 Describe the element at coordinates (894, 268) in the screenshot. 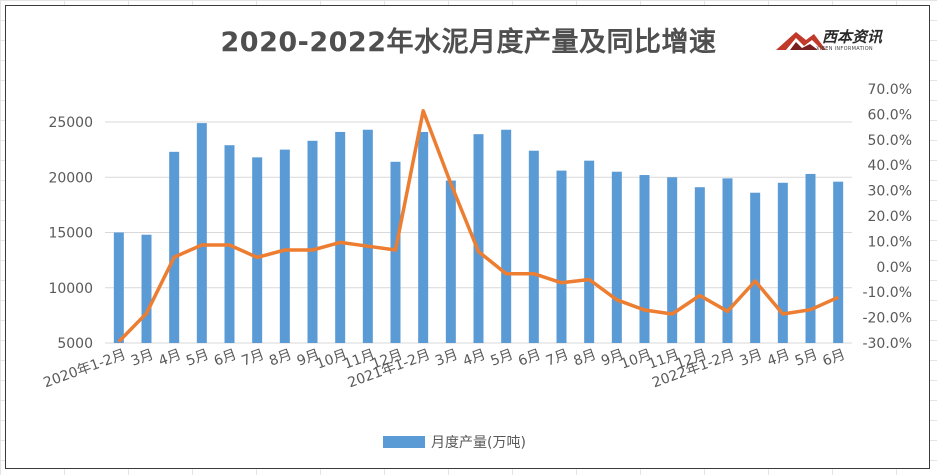

I see `right-tick-label: 0.0%` at that location.